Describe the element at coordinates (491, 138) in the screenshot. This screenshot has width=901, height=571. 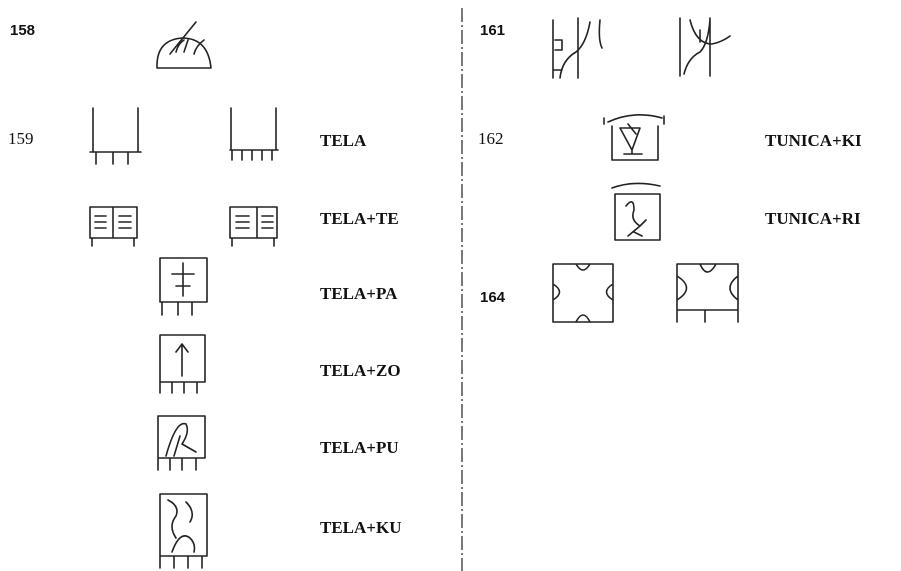
I see `entry-number: 162` at that location.